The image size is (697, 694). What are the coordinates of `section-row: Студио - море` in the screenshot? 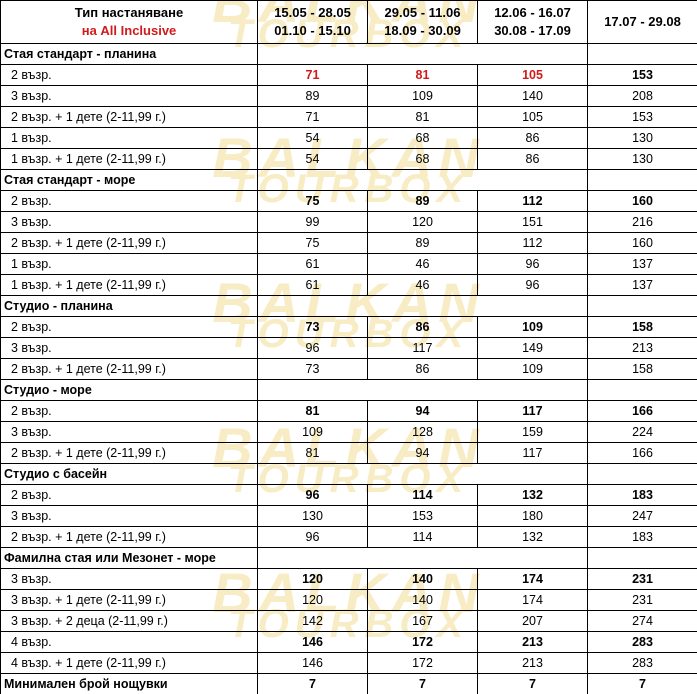 It's located at (348, 390).